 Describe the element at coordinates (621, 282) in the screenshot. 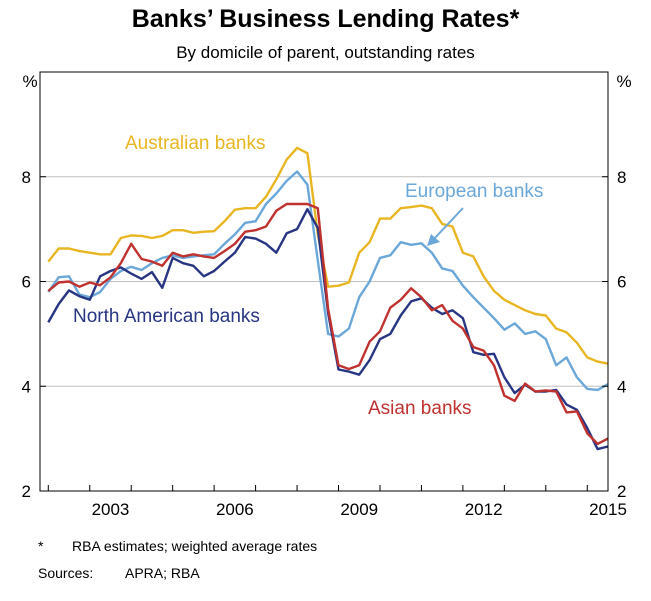

I see `tick-label-y-right-6: 6` at that location.